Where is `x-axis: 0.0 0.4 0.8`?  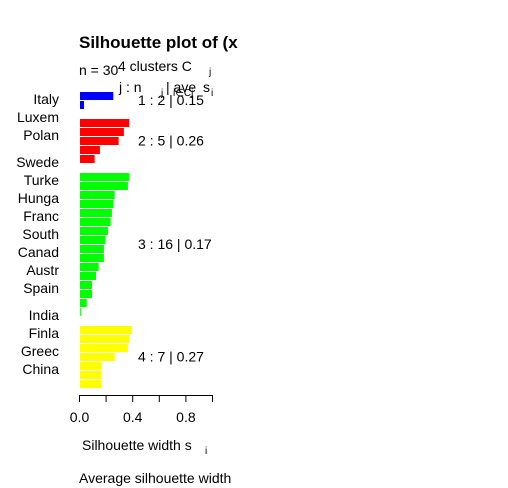
x-axis: 0.0 0.4 0.8 is located at coordinates (141, 410).